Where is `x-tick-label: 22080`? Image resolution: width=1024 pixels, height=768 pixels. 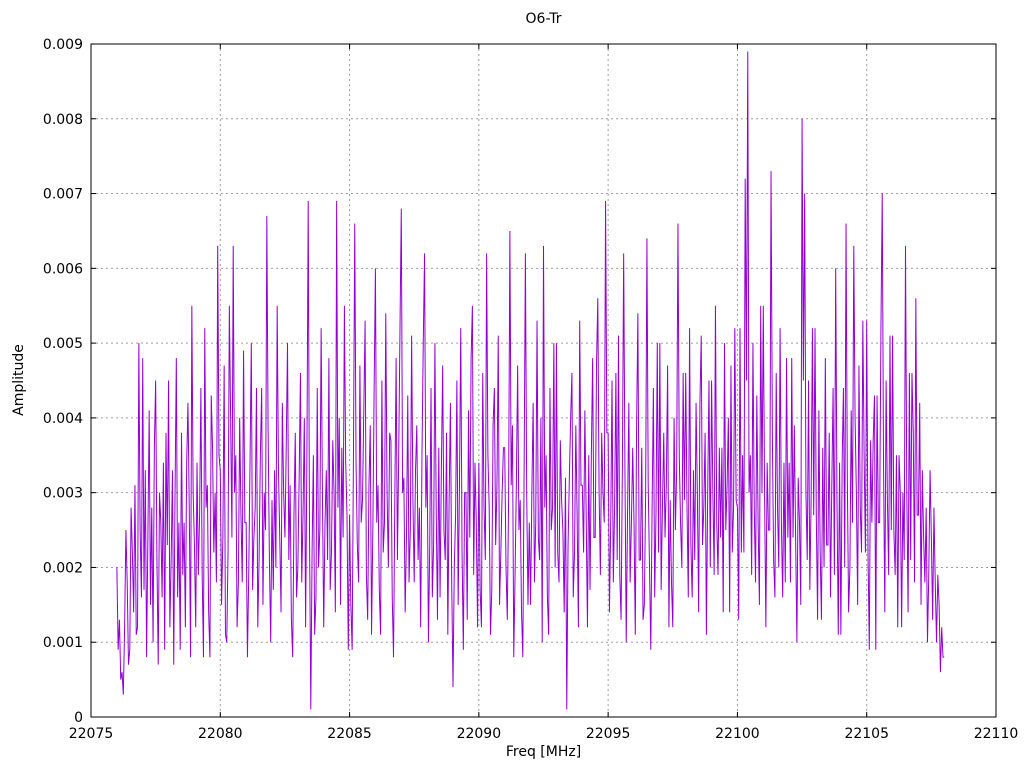
x-tick-label: 22080 is located at coordinates (220, 734).